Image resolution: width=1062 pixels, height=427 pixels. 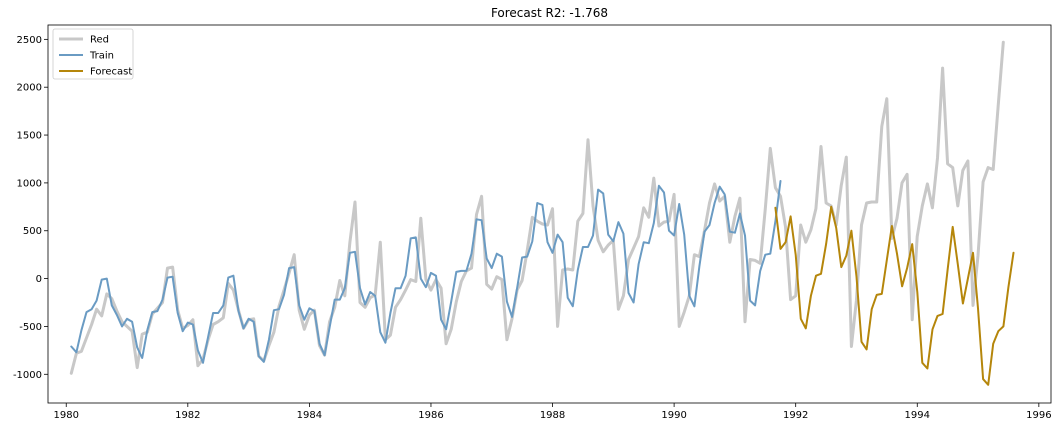 What do you see at coordinates (549, 13) in the screenshot?
I see `chart-title: Forecast R2: -1.768` at bounding box center [549, 13].